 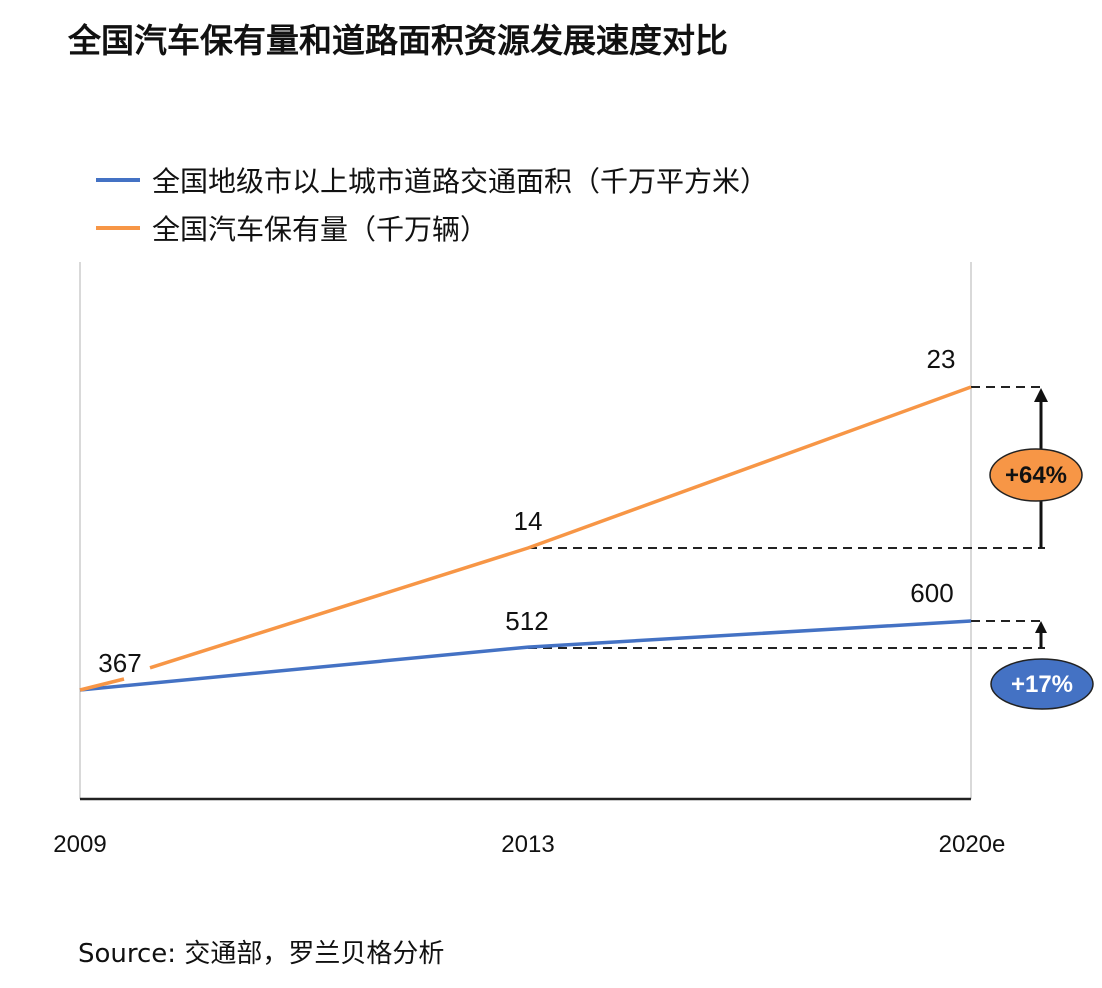 I want to click on legend-item-car-ownership: 全国汽车保有量（千万辆）, so click(x=432, y=228).